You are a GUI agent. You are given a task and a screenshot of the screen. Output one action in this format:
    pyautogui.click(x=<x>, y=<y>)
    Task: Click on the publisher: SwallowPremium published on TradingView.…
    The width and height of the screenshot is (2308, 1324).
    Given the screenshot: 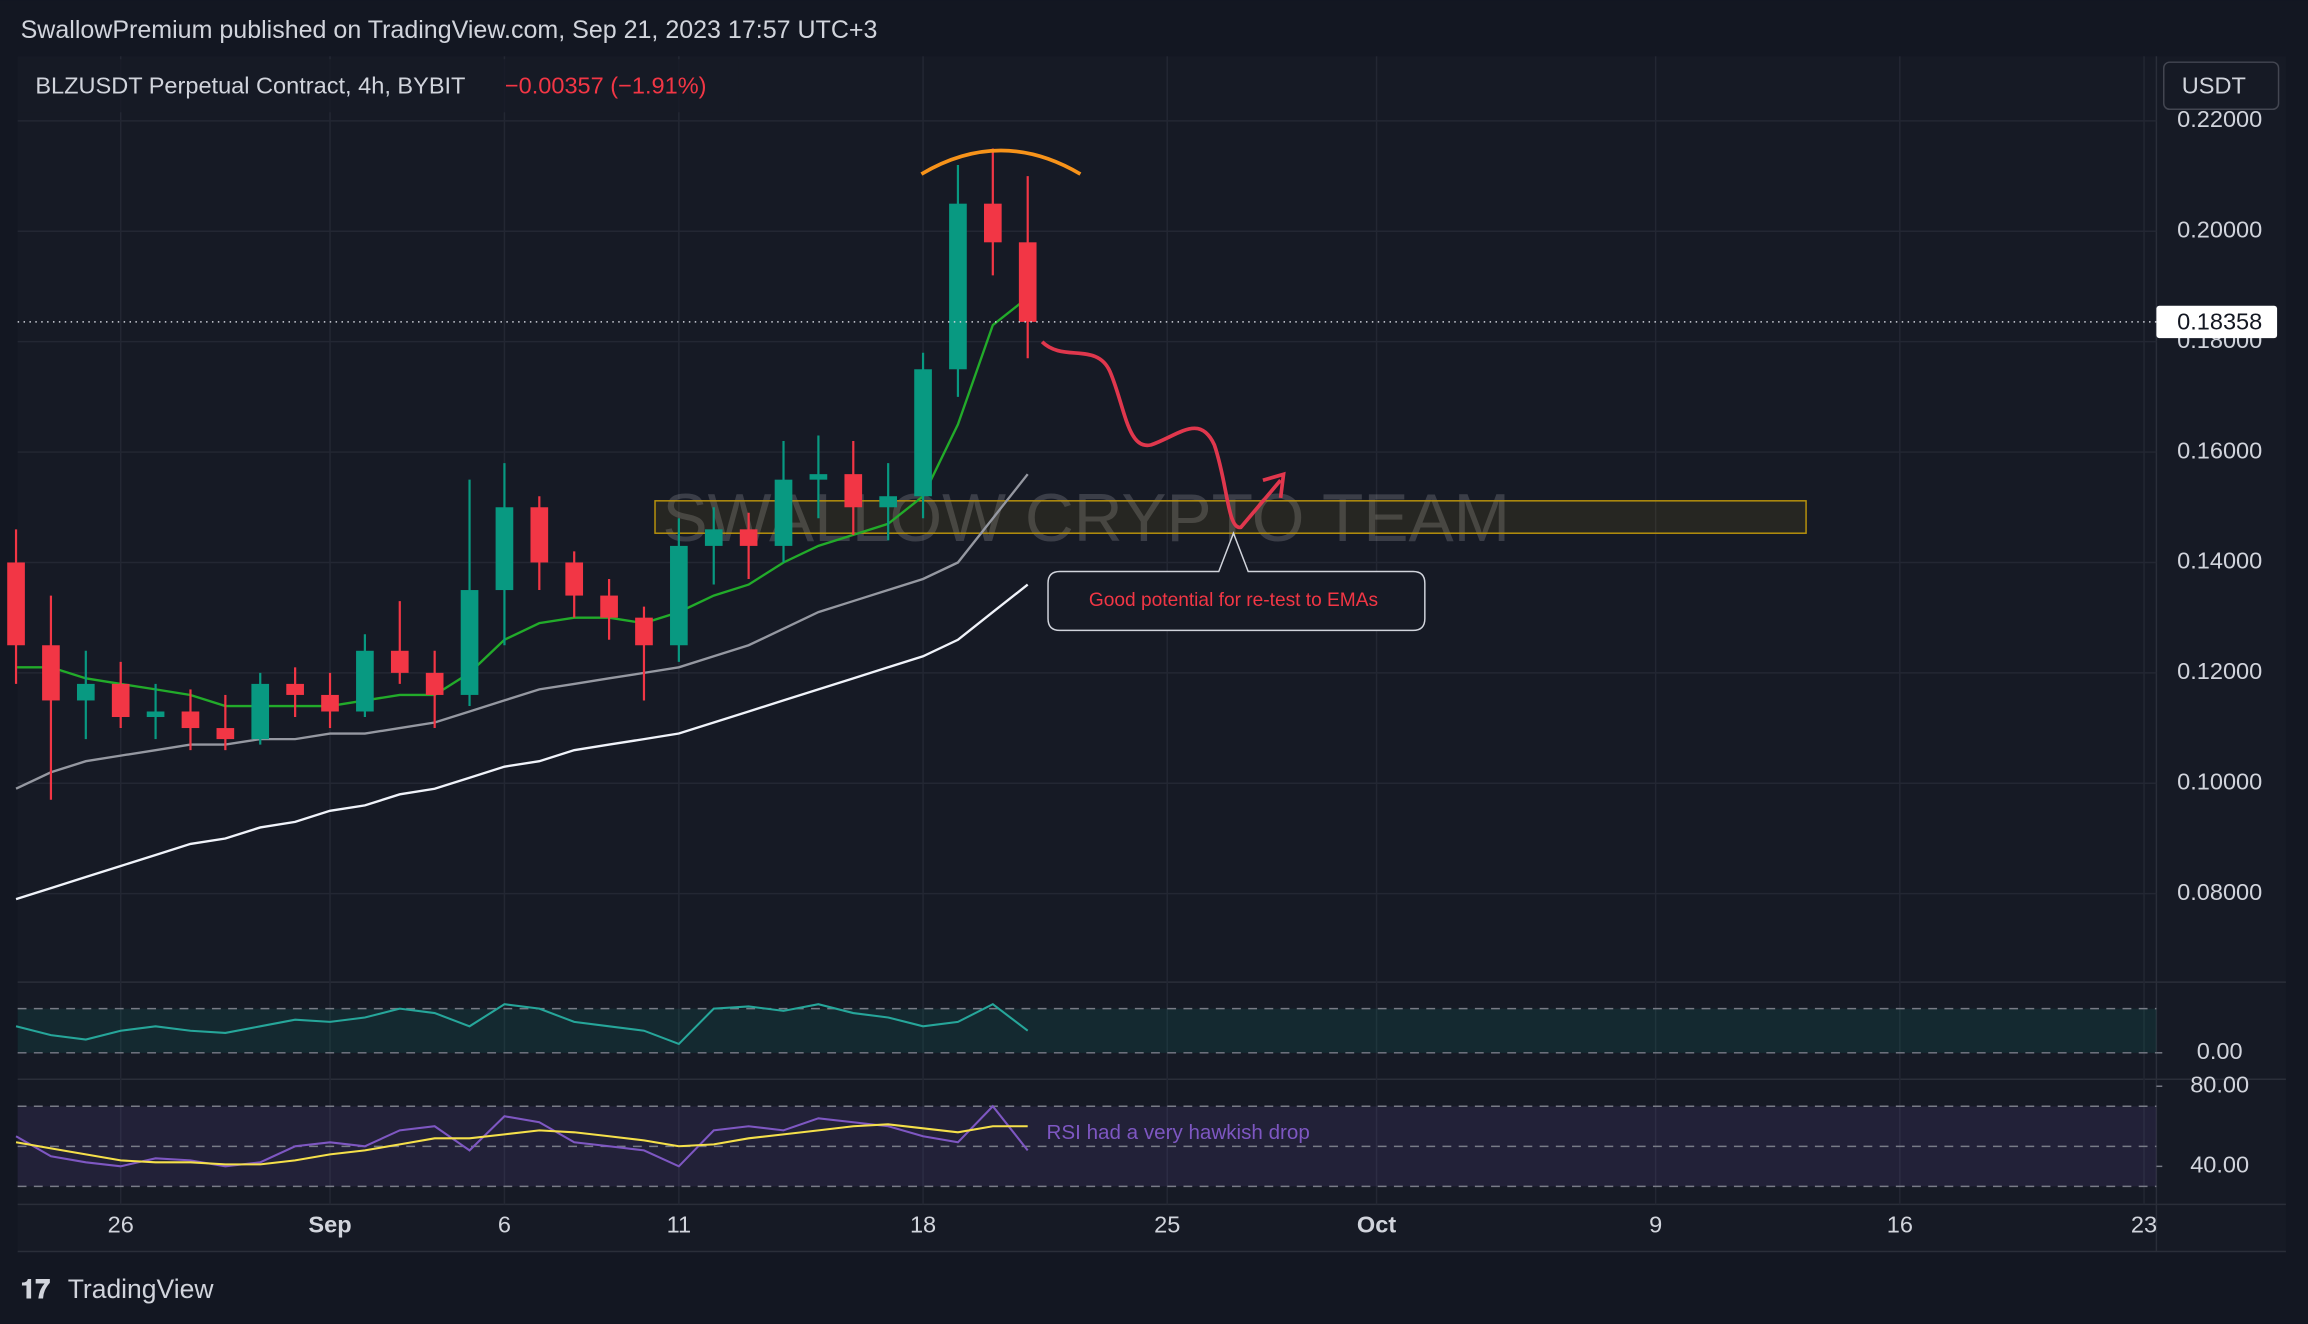 What is the action you would take?
    pyautogui.click(x=449, y=30)
    